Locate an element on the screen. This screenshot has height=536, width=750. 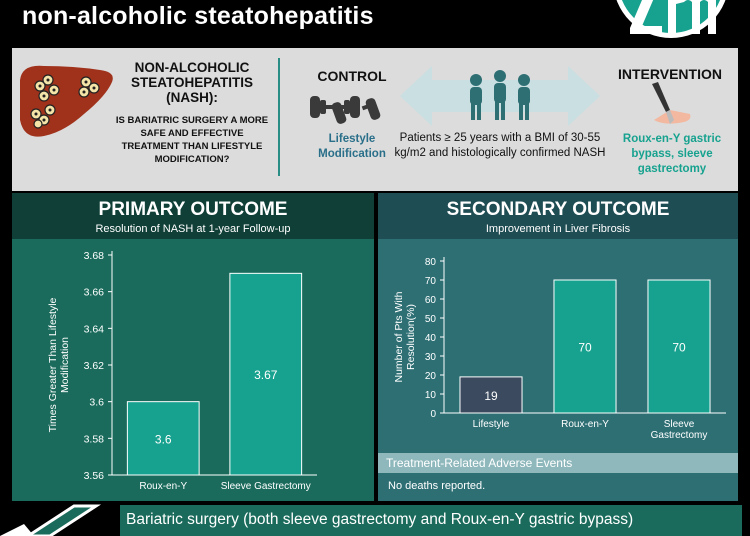
bar-value-label: 19 is located at coordinates (491, 396).